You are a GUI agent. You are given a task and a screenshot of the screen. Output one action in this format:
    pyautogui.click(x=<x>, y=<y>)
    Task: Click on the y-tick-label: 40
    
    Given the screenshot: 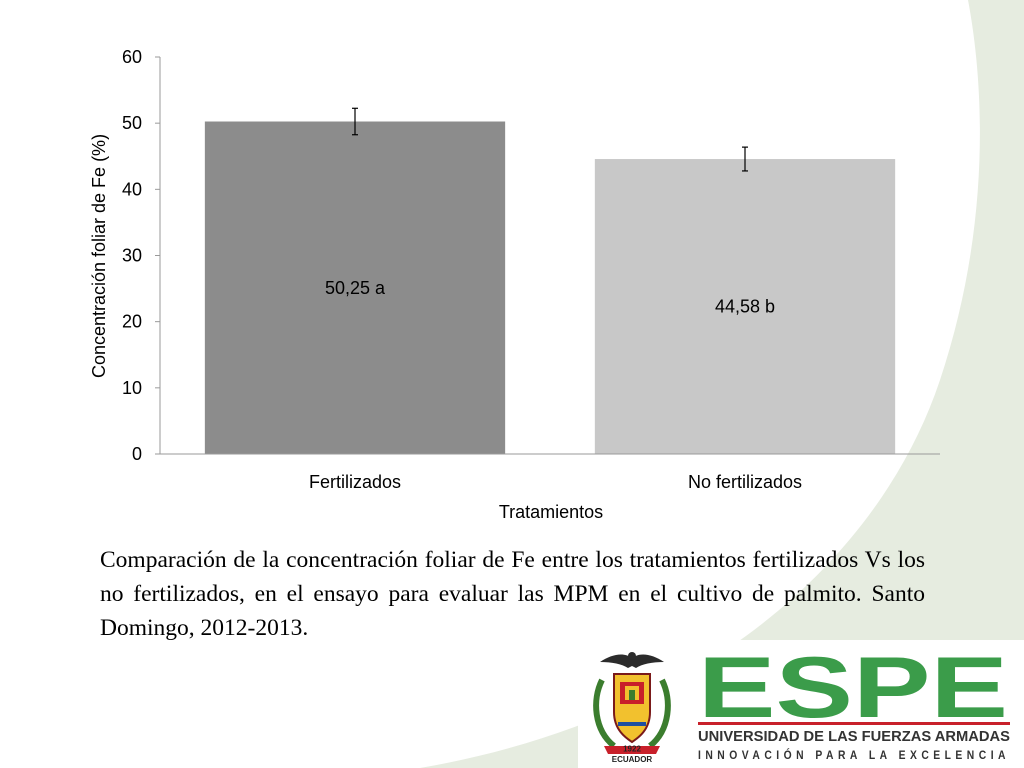 What is the action you would take?
    pyautogui.click(x=132, y=189)
    